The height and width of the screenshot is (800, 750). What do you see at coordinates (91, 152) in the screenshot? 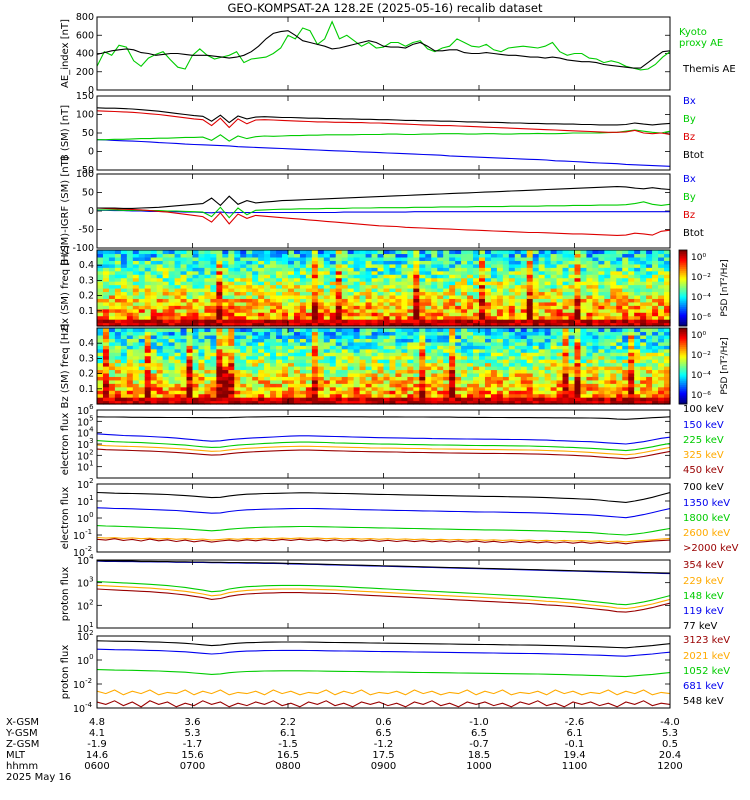
I see `y-tick-label: 0` at bounding box center [91, 152].